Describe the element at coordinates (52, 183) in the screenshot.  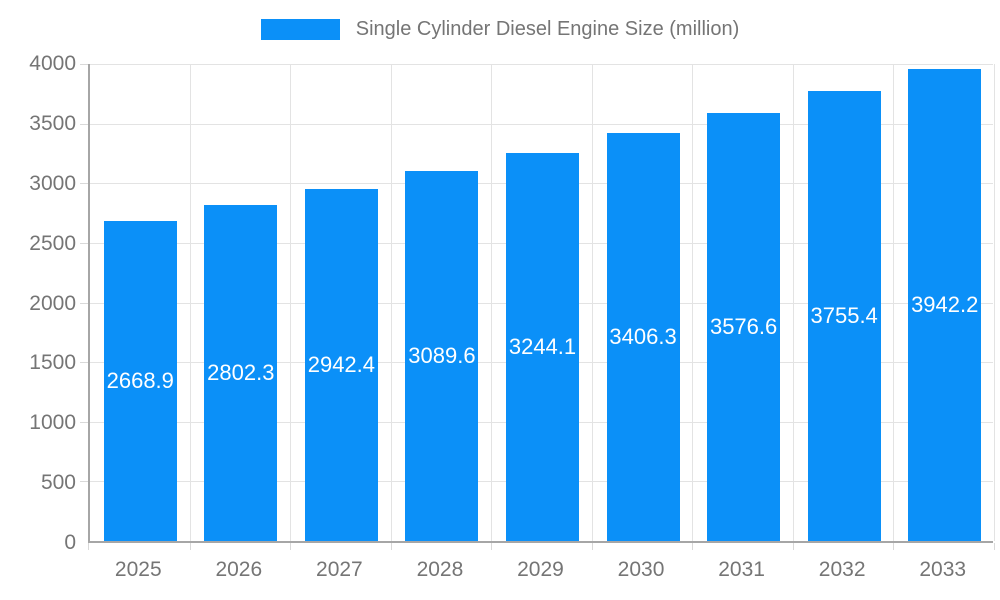
I see `y-tick-label: 3000` at that location.